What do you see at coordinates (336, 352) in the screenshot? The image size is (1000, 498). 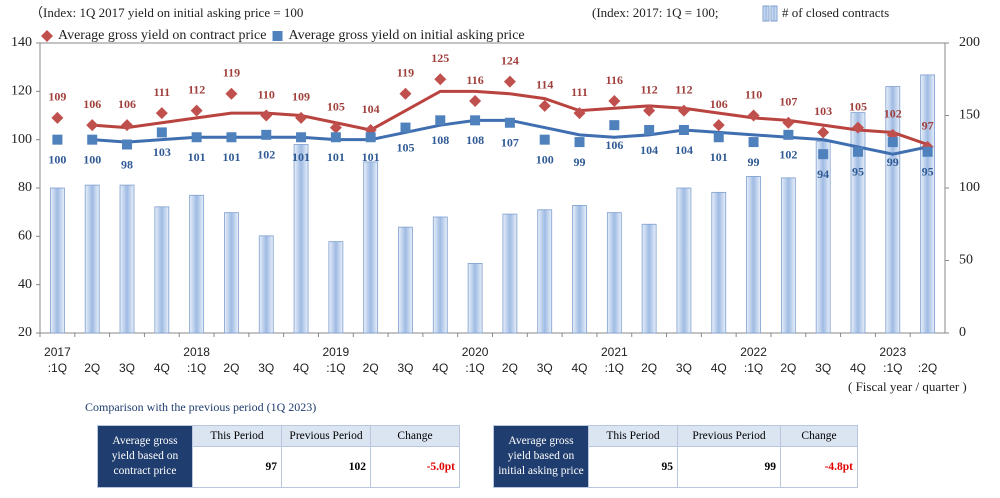 I see `x-year-label: 2019` at bounding box center [336, 352].